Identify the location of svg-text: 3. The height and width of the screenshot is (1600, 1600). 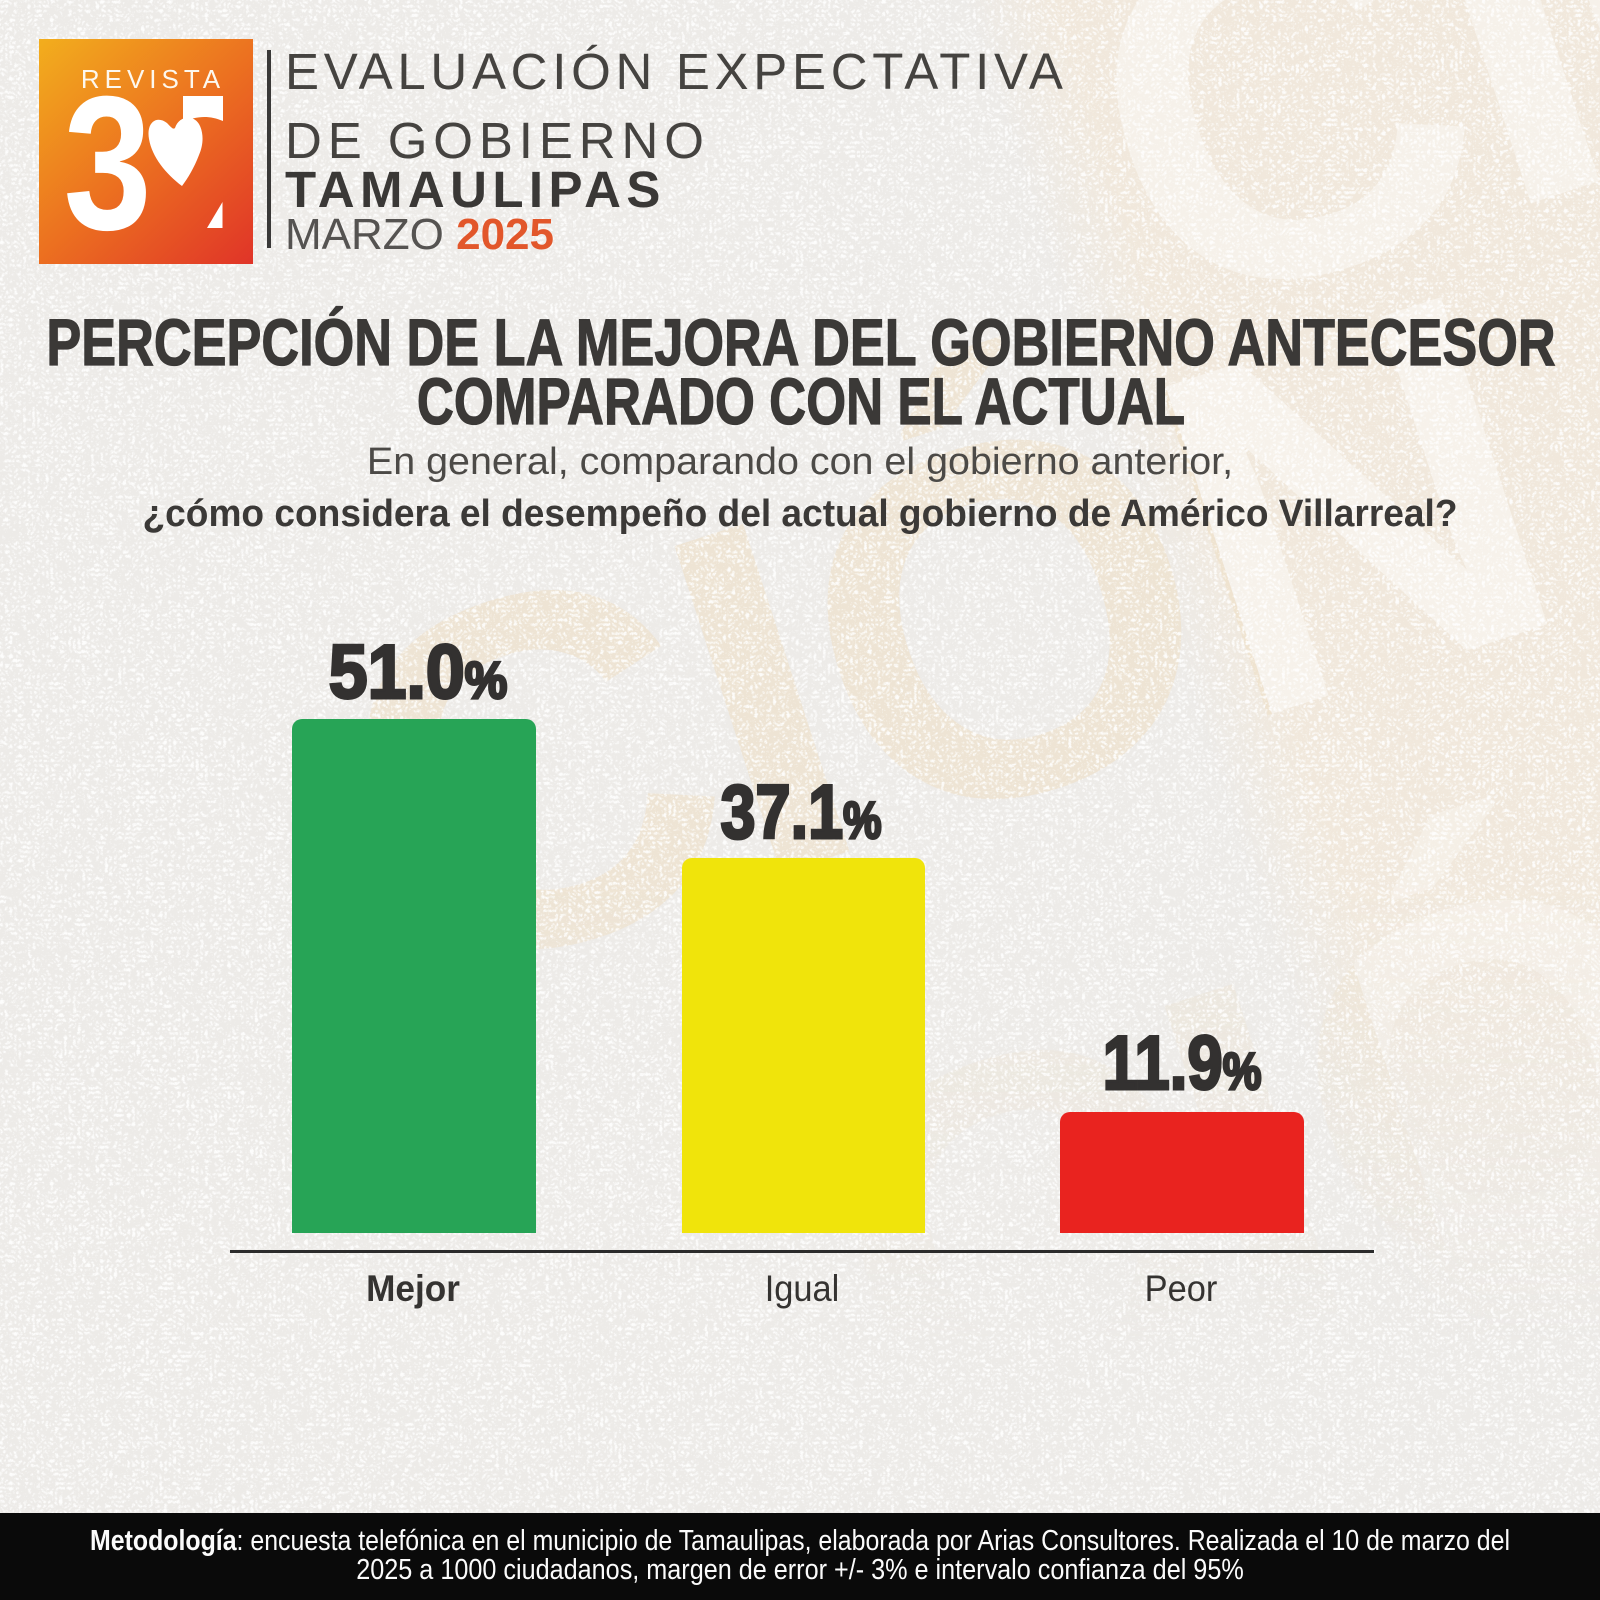
(108, 160).